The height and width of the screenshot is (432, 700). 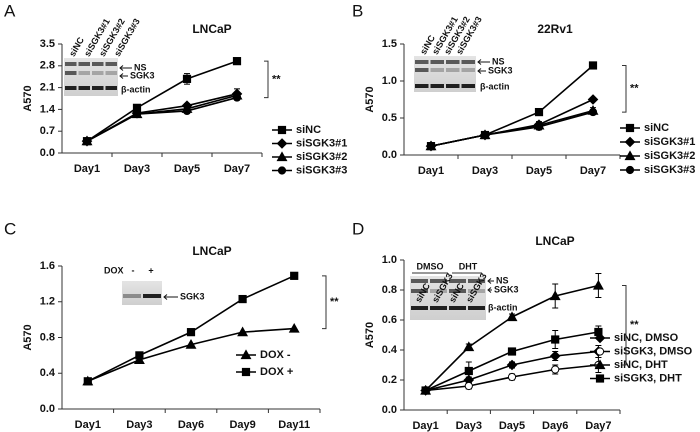 What do you see at coordinates (139, 425) in the screenshot?
I see `x-tick-label: Day3` at bounding box center [139, 425].